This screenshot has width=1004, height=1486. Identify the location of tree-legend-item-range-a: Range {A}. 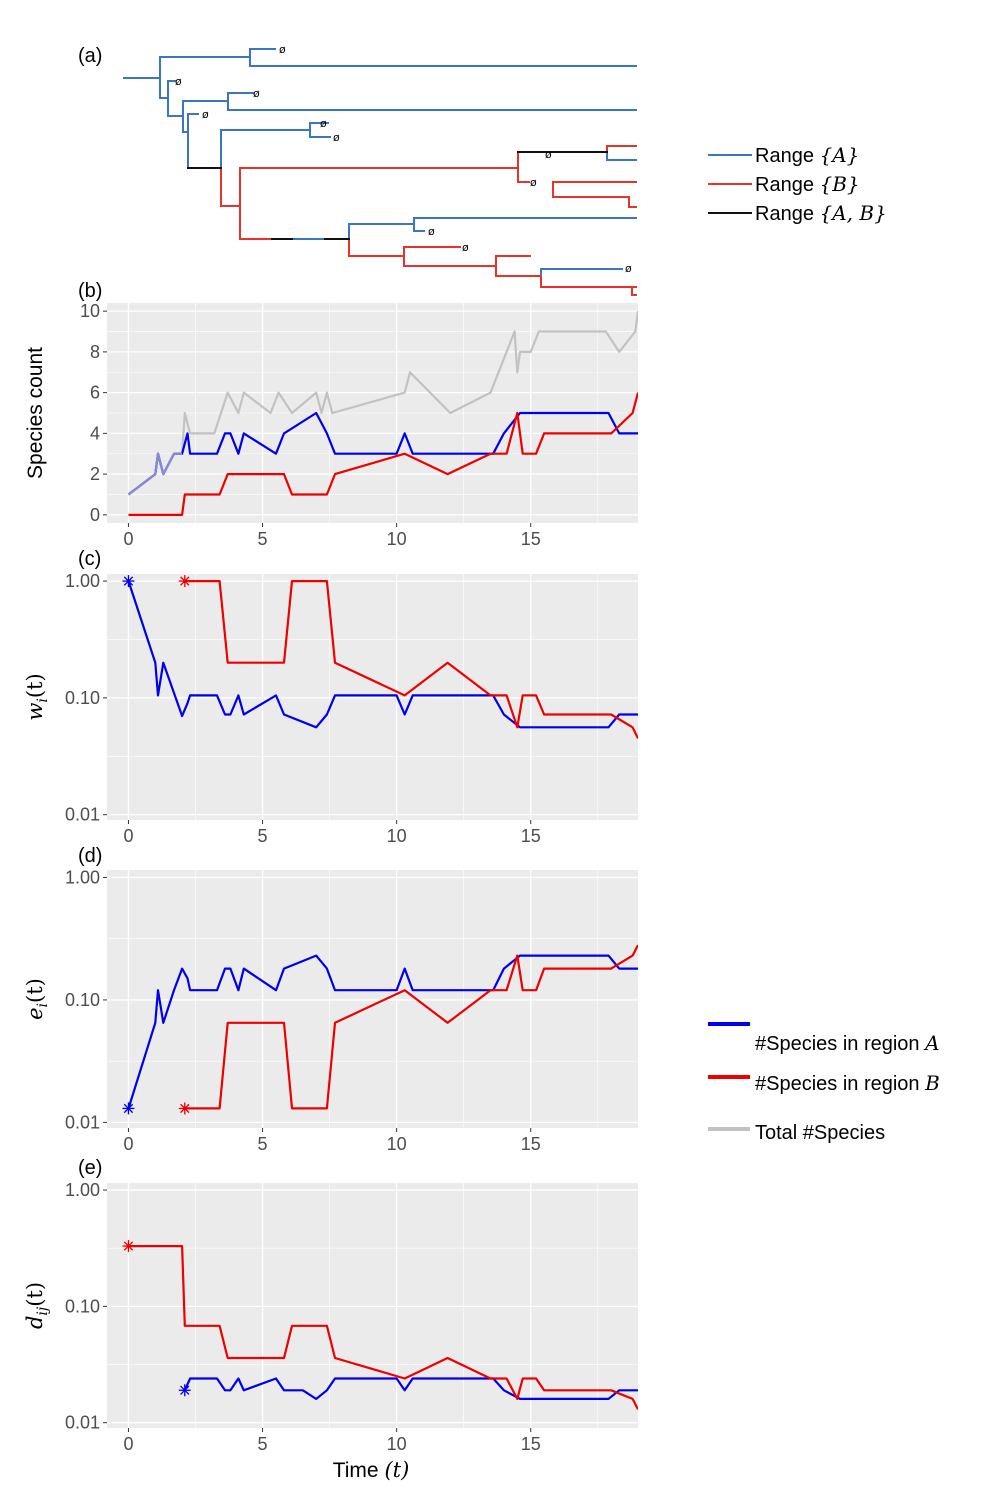
(783, 155).